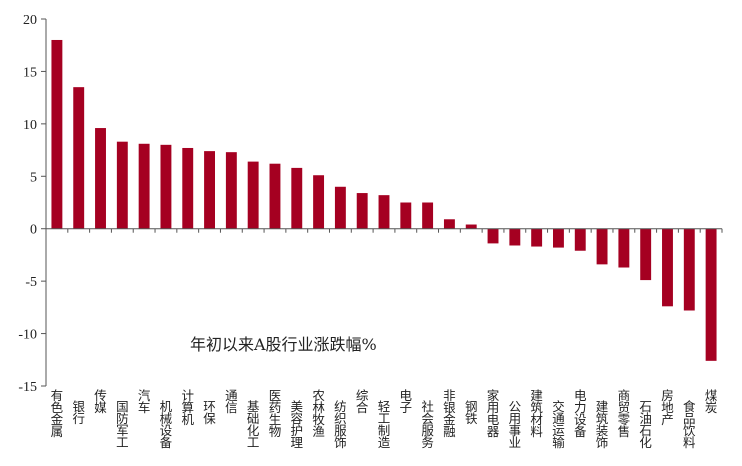 The width and height of the screenshot is (742, 466). What do you see at coordinates (384, 424) in the screenshot?
I see `x-tick-label: 轻工制造` at bounding box center [384, 424].